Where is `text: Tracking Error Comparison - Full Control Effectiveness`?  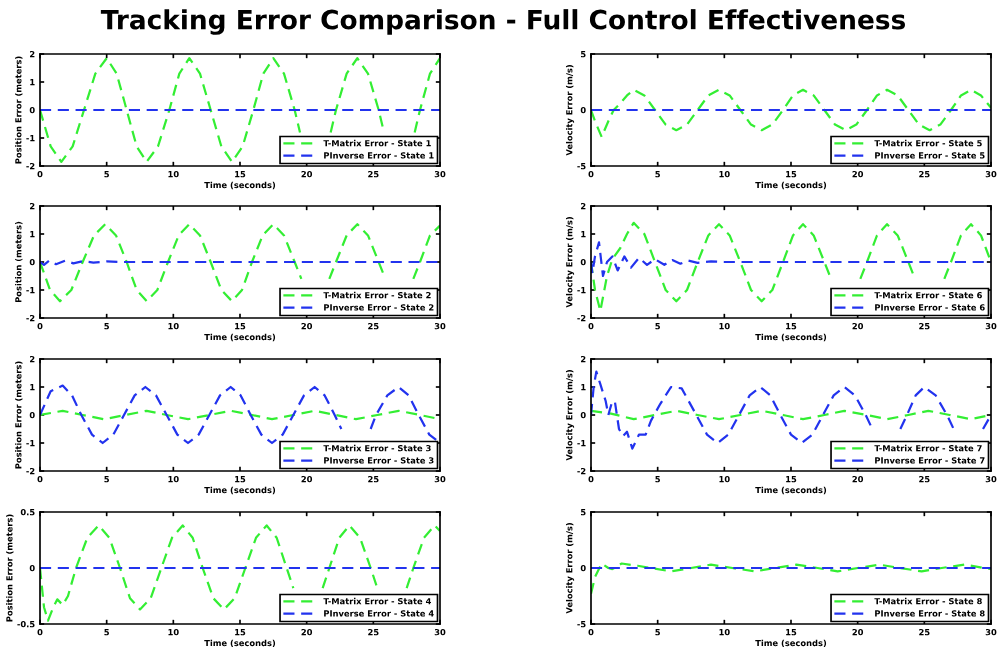 text: Tracking Error Comparison - Full Control Effectiveness is located at coordinates (503, 22).